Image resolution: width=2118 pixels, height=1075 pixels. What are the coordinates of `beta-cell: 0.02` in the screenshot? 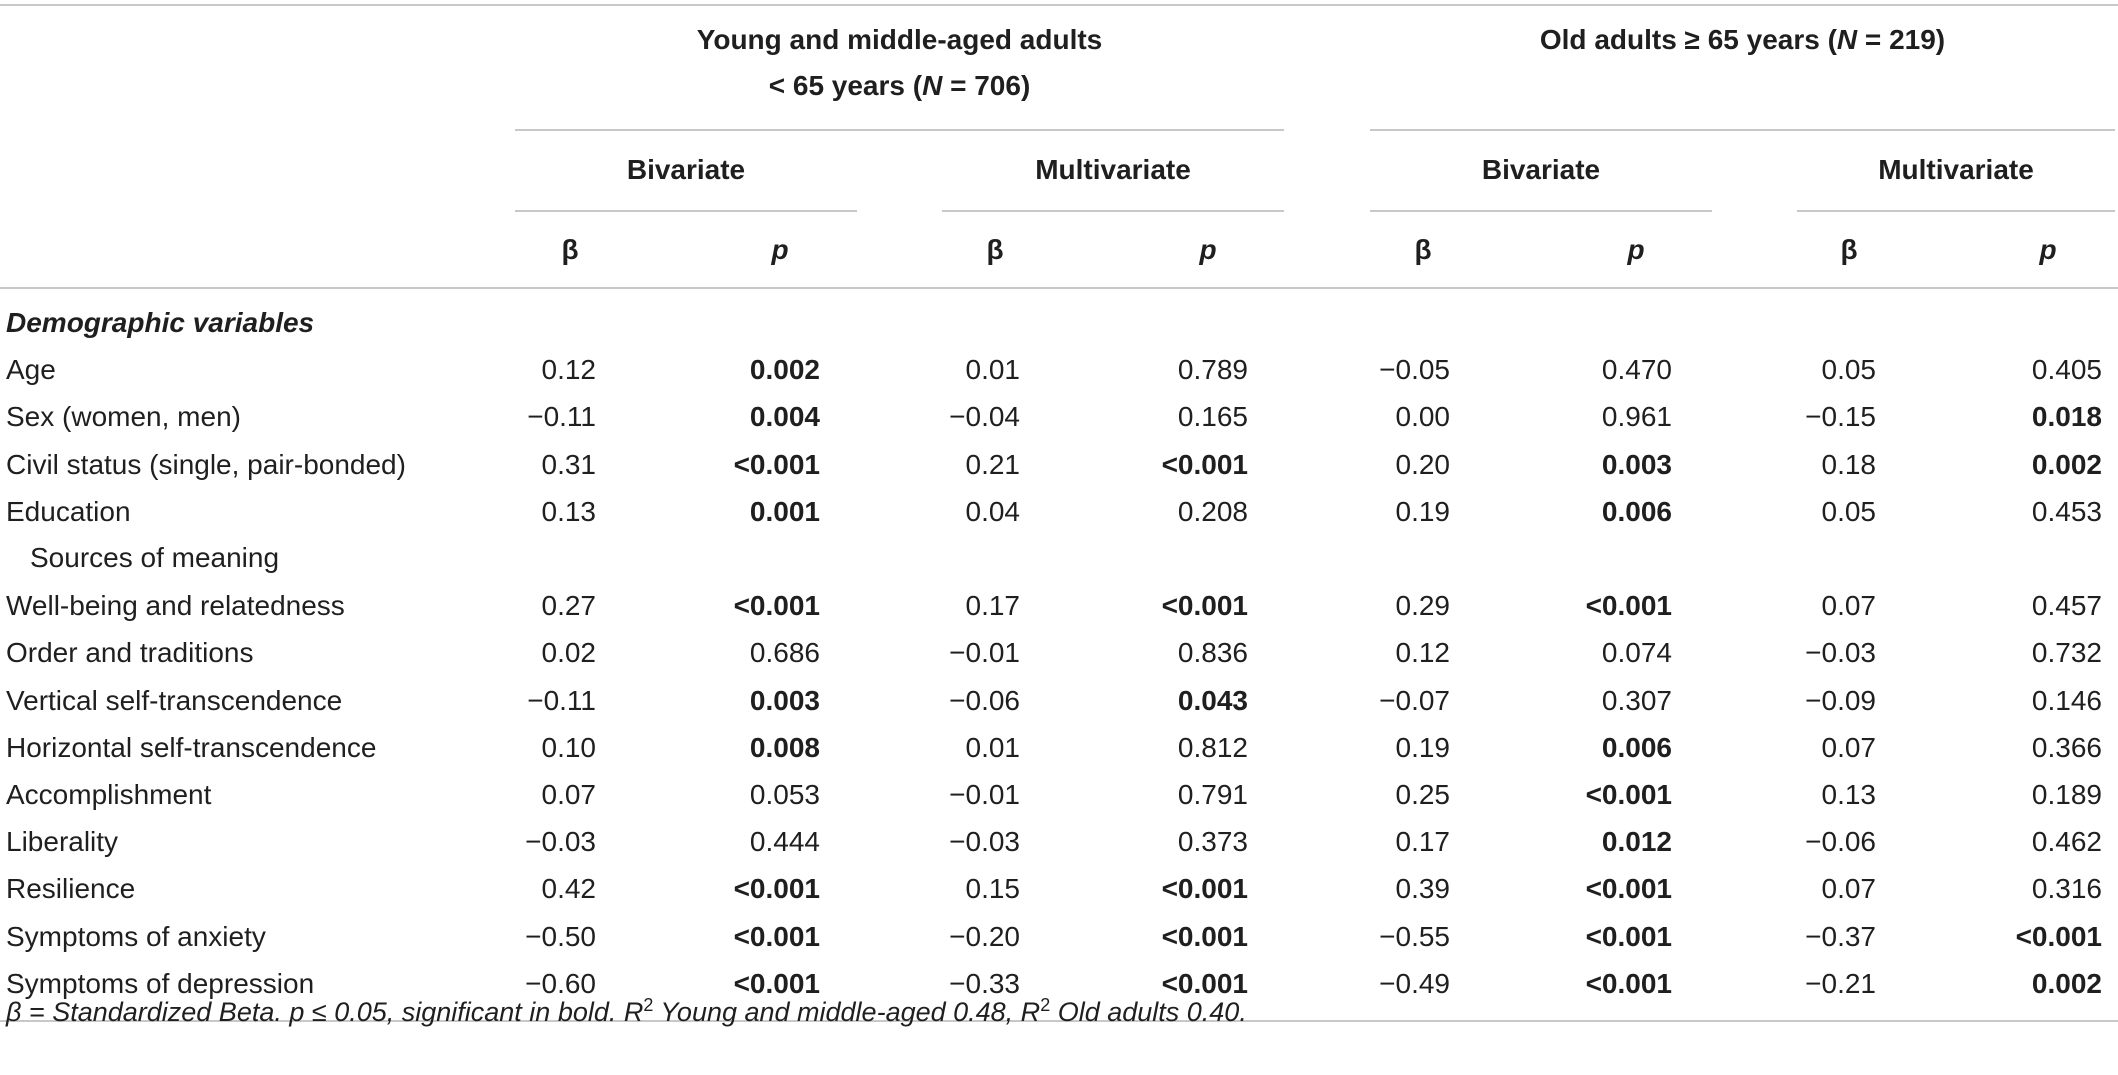 It's located at (569, 652).